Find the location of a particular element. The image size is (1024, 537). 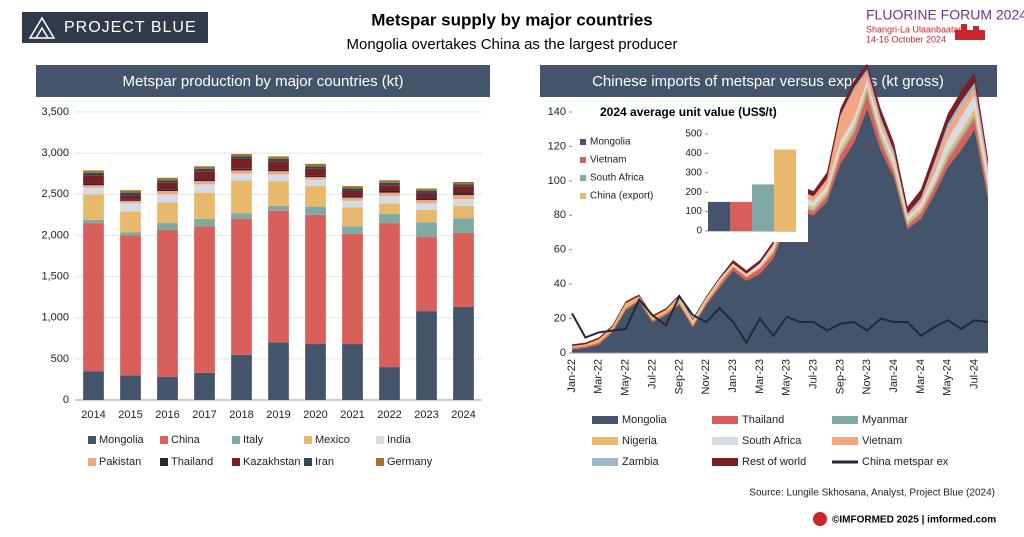

legend-label: Nigeria is located at coordinates (640, 441).